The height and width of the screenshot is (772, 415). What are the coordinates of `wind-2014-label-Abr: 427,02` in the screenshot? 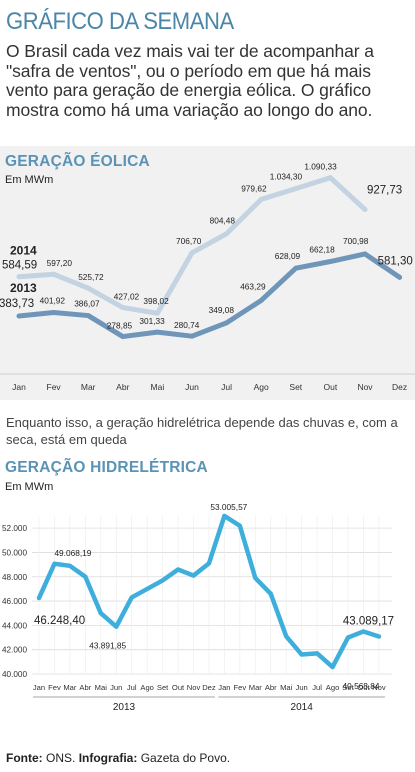 It's located at (127, 297).